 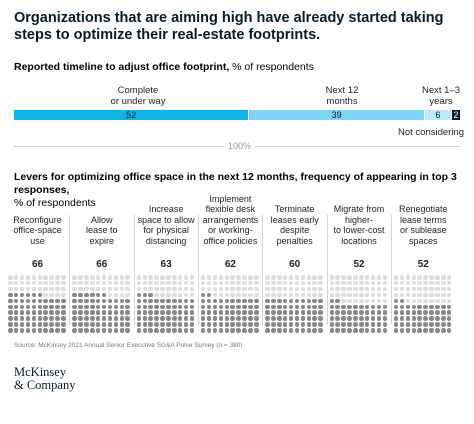 What do you see at coordinates (198, 270) in the screenshot?
I see `column-separator` at bounding box center [198, 270].